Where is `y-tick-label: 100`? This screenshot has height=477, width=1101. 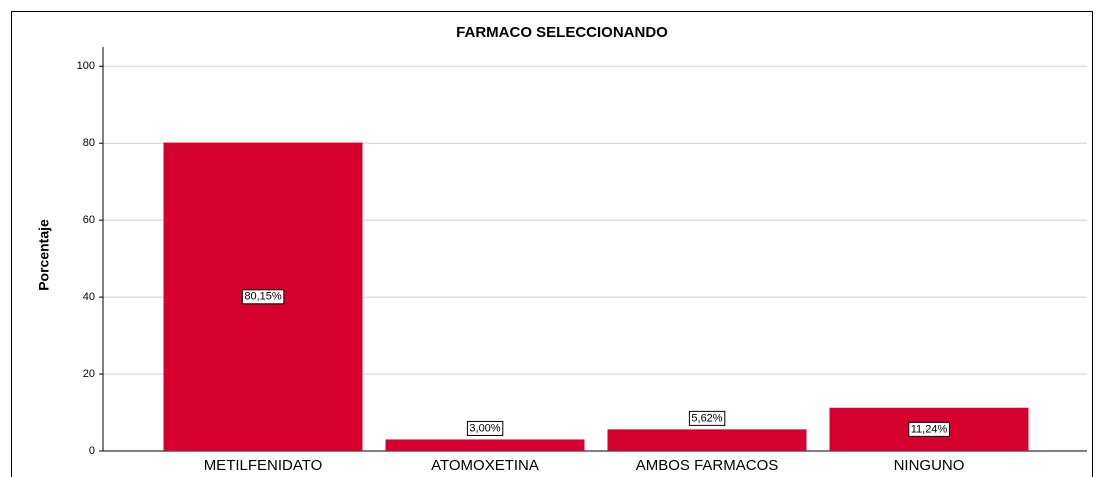
y-tick-label: 100 is located at coordinates (86, 66).